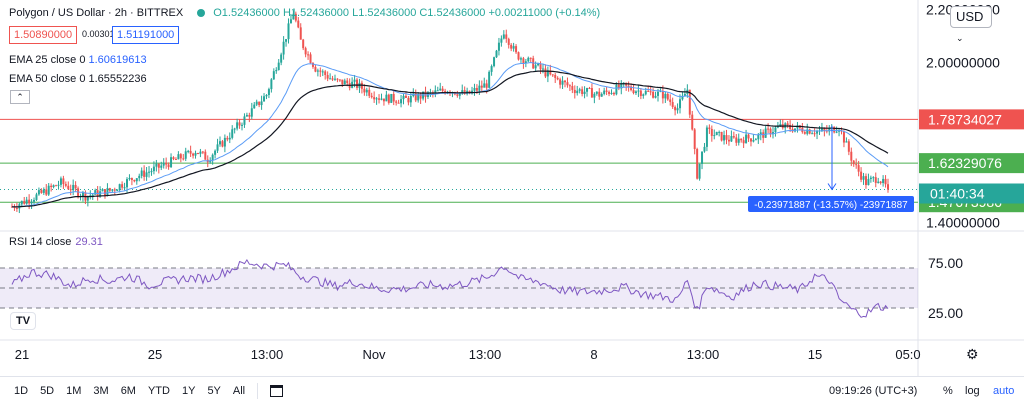 This screenshot has height=405, width=1024. I want to click on timeframe-1d: 1D, so click(21, 391).